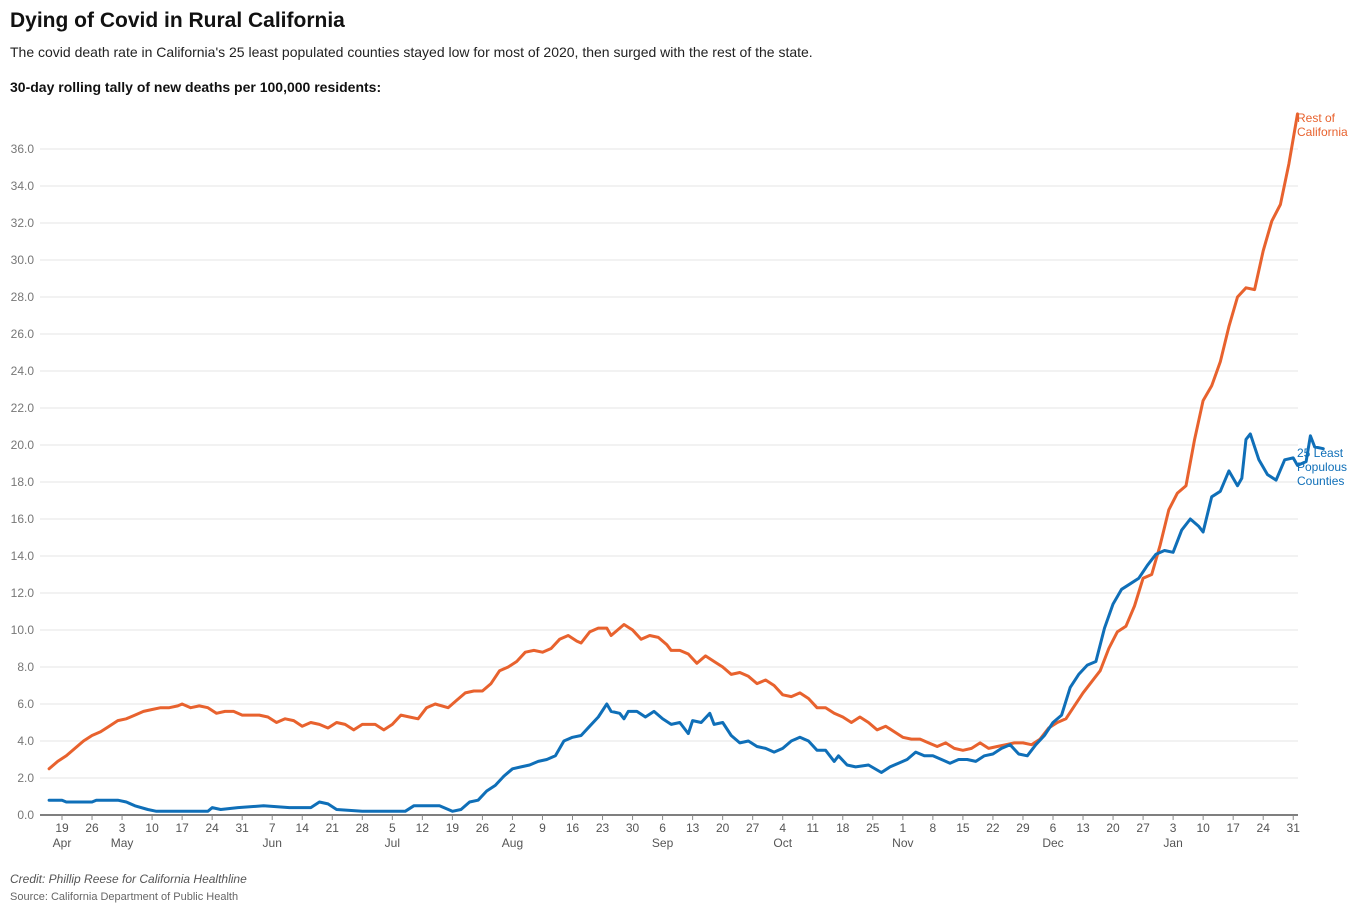 The height and width of the screenshot is (920, 1370). What do you see at coordinates (512, 843) in the screenshot?
I see `x-month-label: Aug` at bounding box center [512, 843].